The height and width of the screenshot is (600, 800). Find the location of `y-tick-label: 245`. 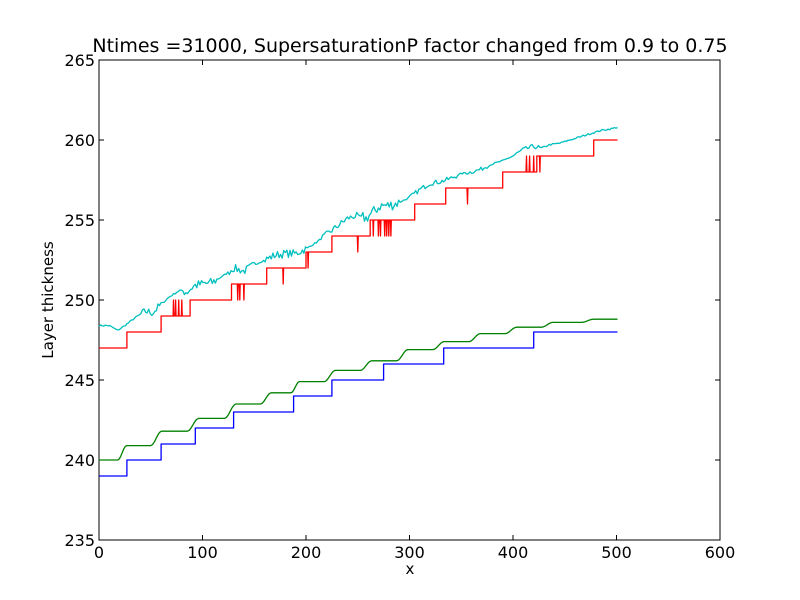

y-tick-label: 245 is located at coordinates (79, 380).